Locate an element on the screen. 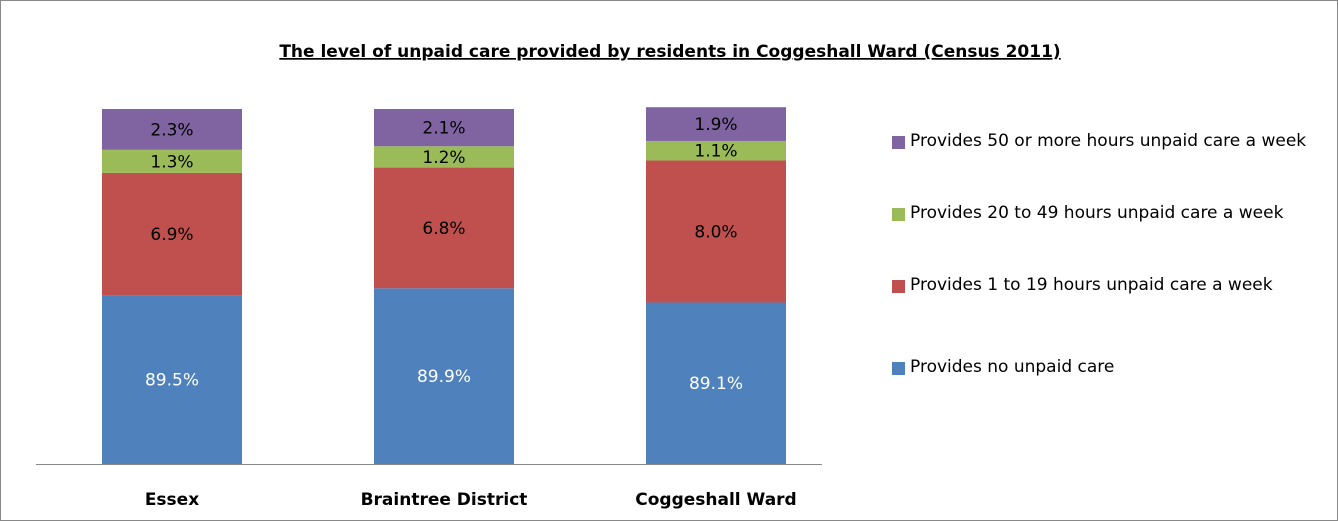 The image size is (1338, 521). data-label: 8.0% is located at coordinates (715, 232).